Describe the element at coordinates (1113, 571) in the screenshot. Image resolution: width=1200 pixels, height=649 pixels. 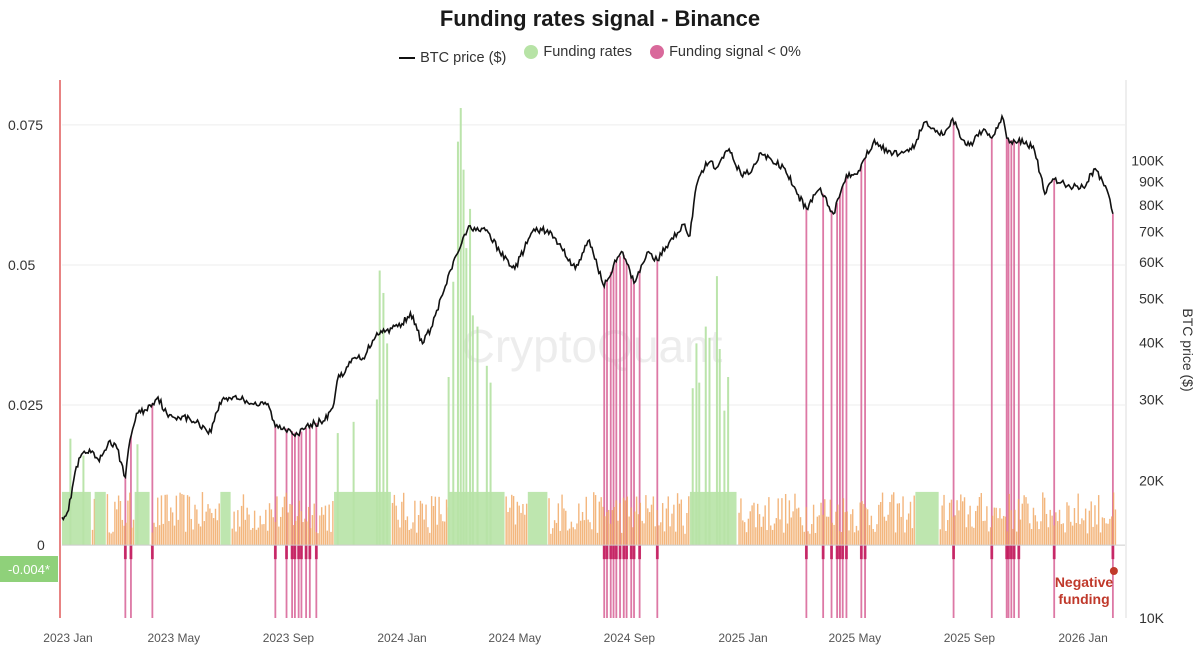
I see `annotation-marker` at that location.